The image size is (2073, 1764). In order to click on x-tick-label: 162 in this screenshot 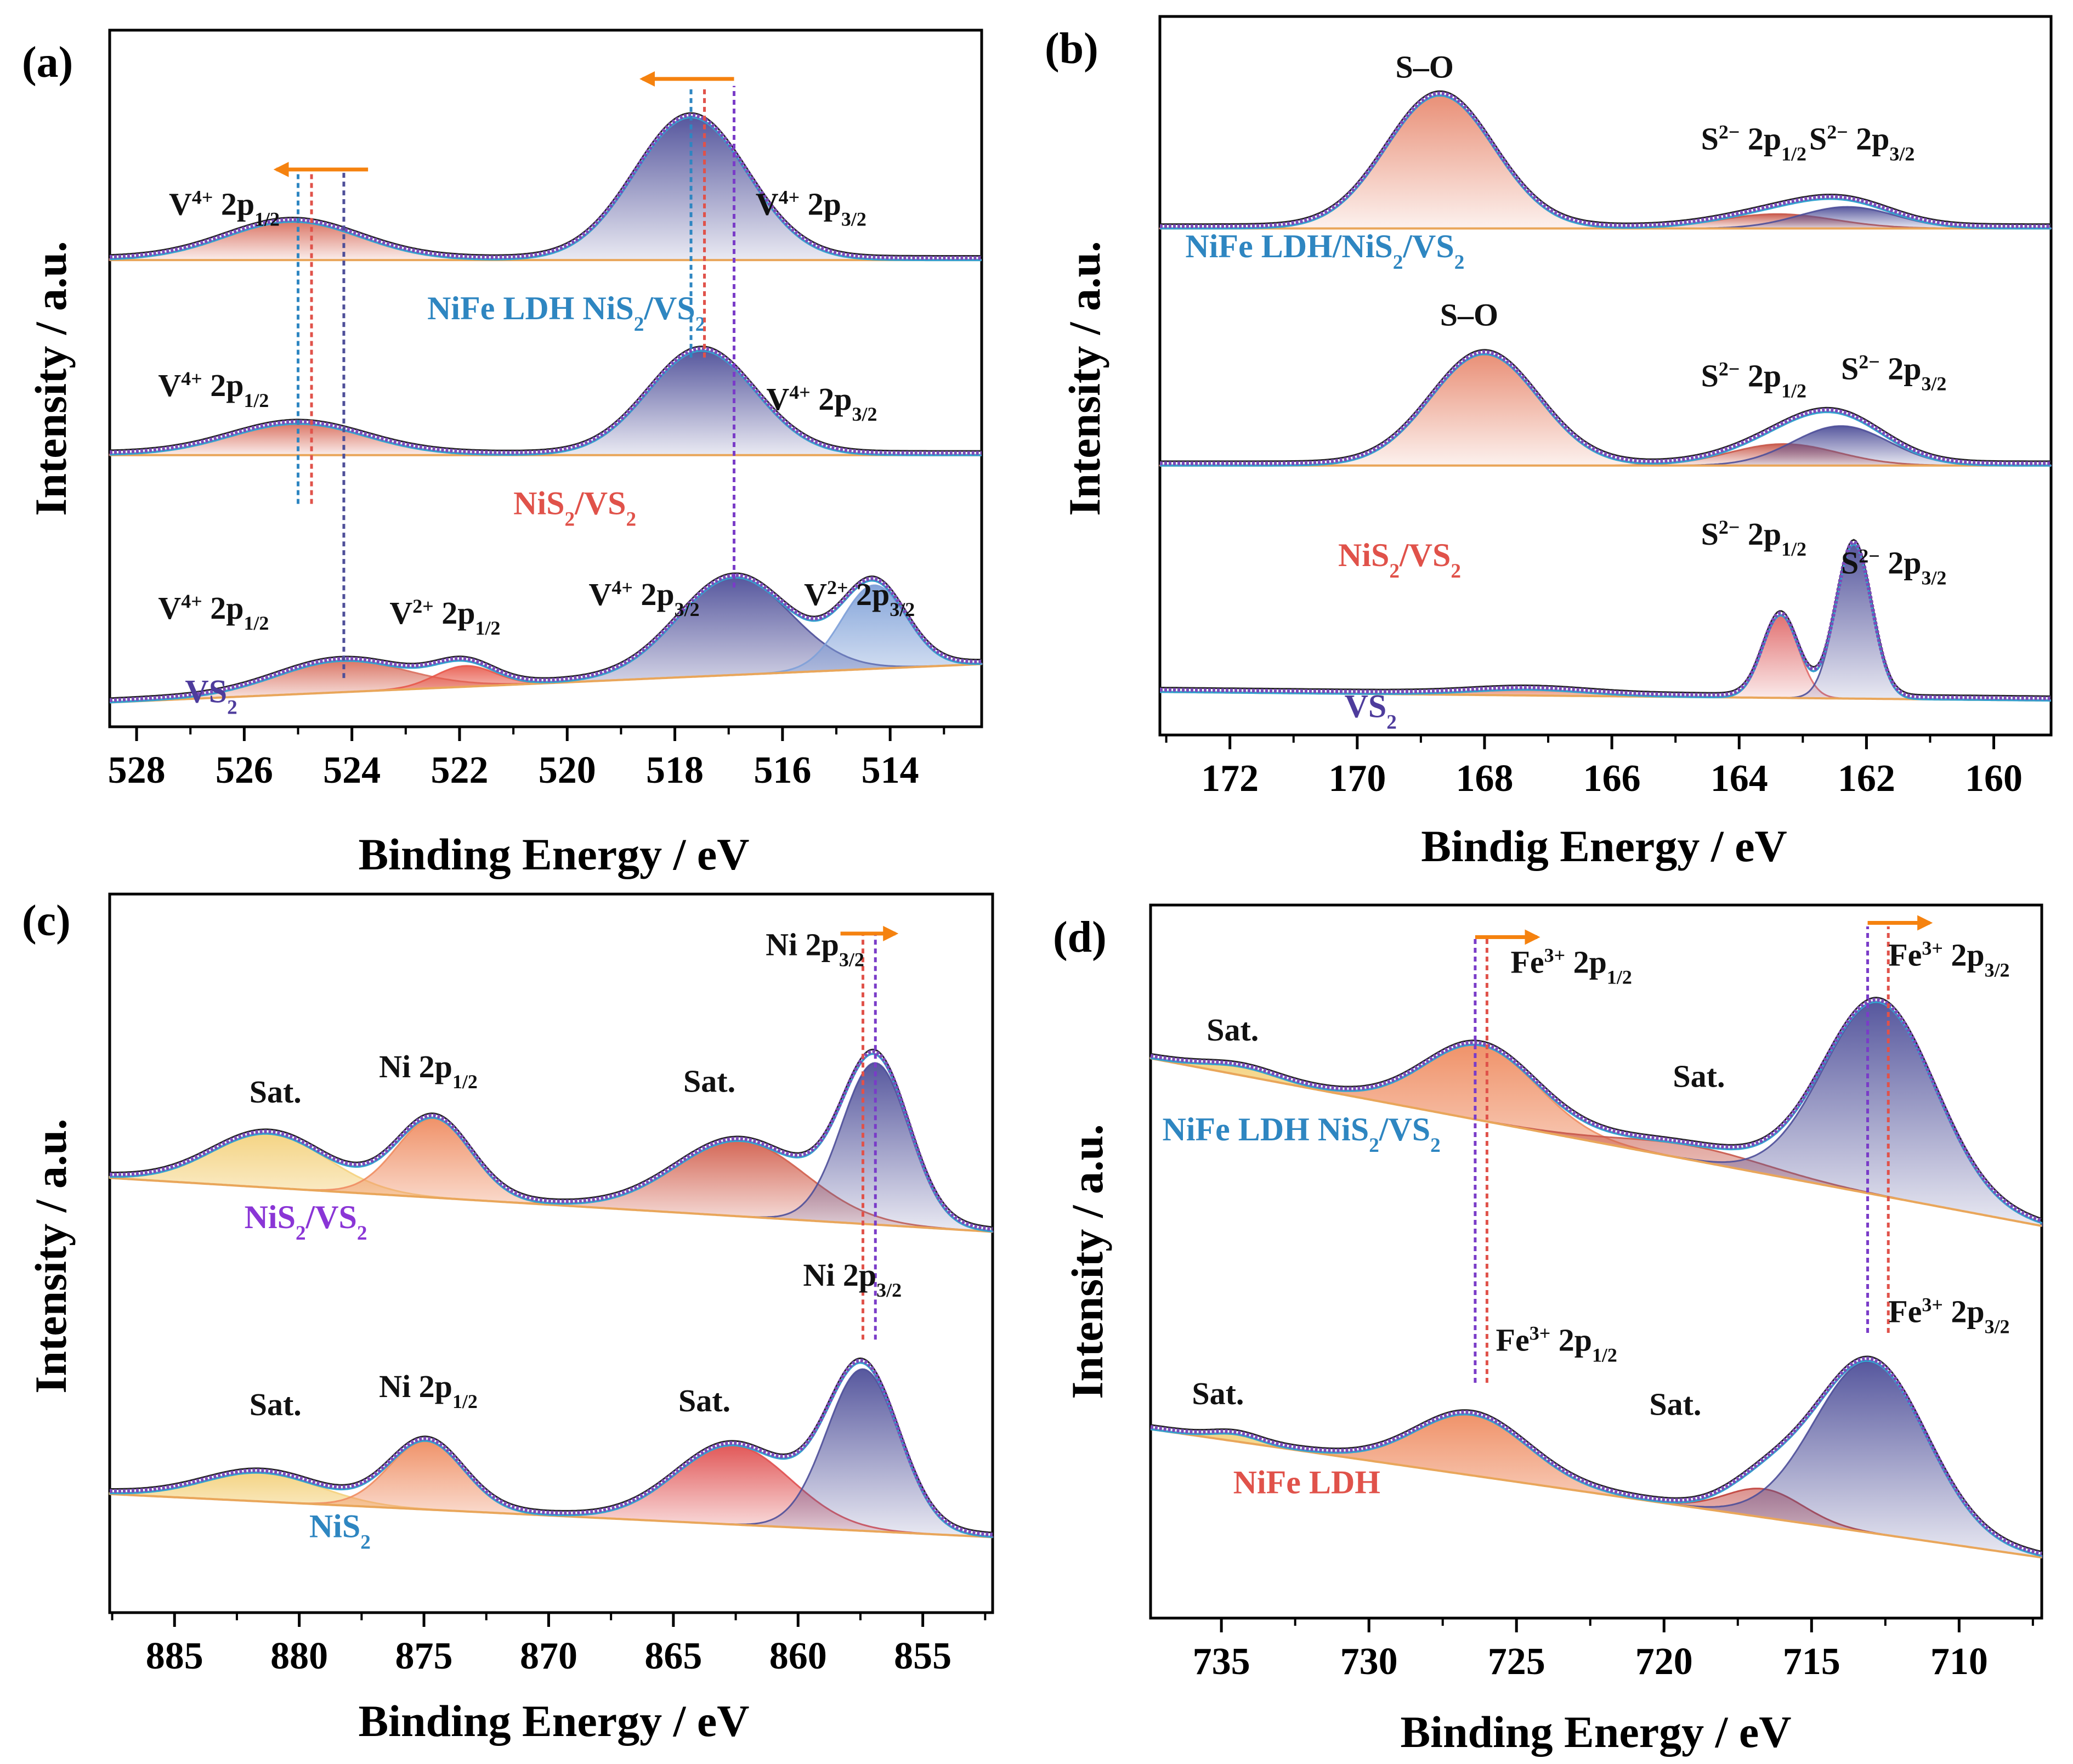, I will do `click(1866, 778)`.